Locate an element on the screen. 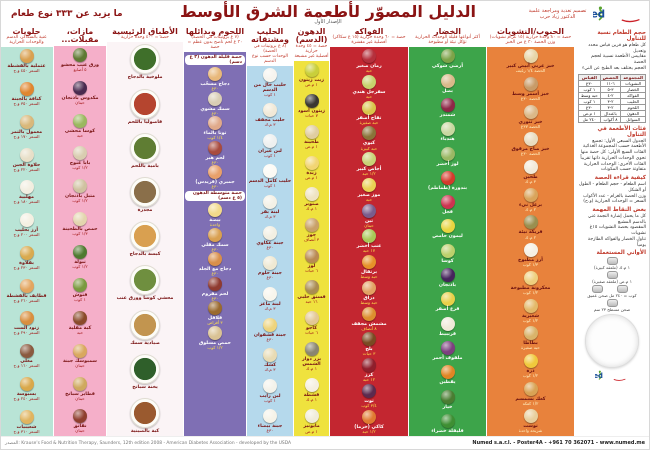  food-item: جبنة قشقوان ٣٠غ is located at coordinates (270, 329).